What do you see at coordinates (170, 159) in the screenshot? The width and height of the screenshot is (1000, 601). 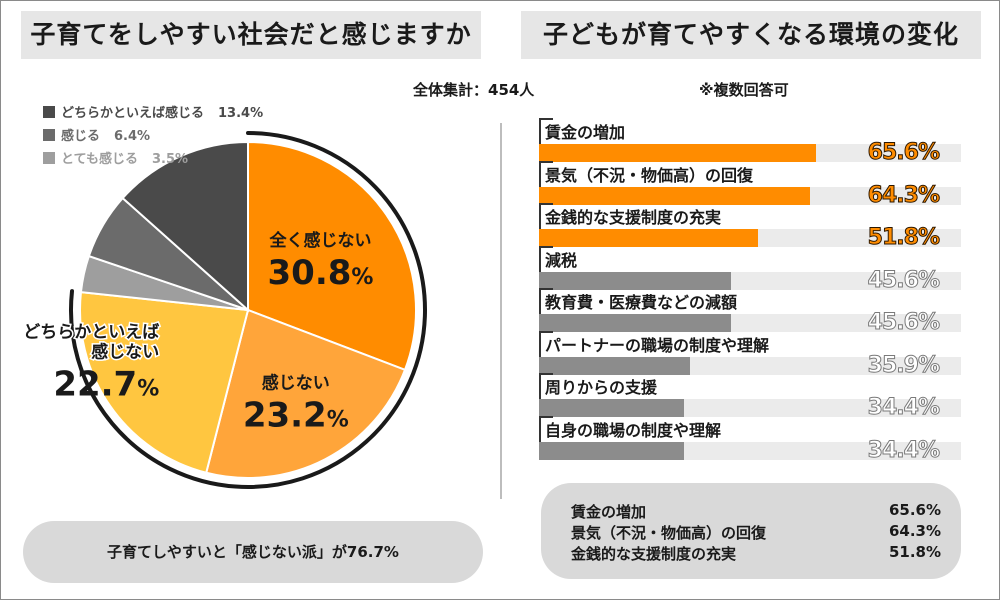 I see `legend-value: 3.5%` at bounding box center [170, 159].